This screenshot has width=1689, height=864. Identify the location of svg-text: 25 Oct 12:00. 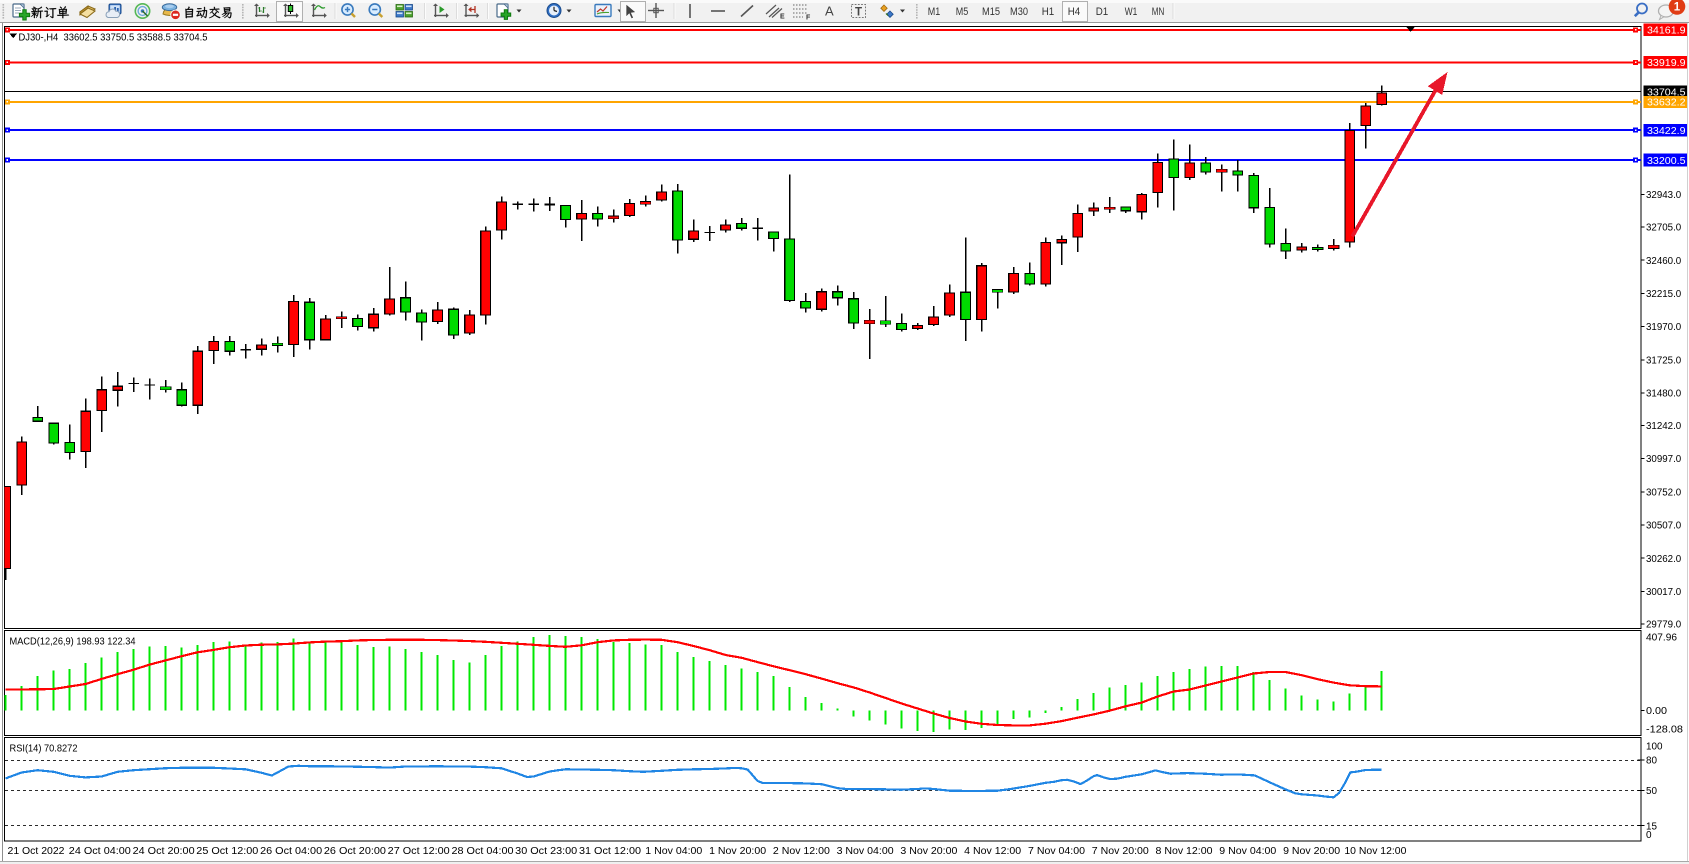
(227, 851).